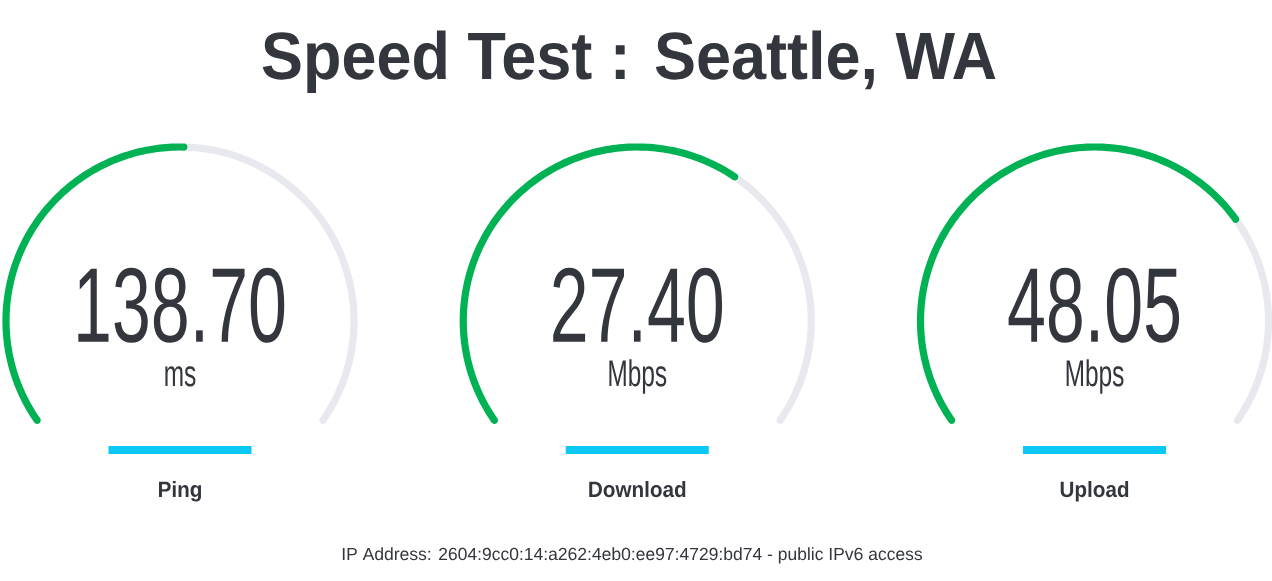 Image resolution: width=1272 pixels, height=581 pixels. Describe the element at coordinates (1094, 491) in the screenshot. I see `text: Upload` at that location.